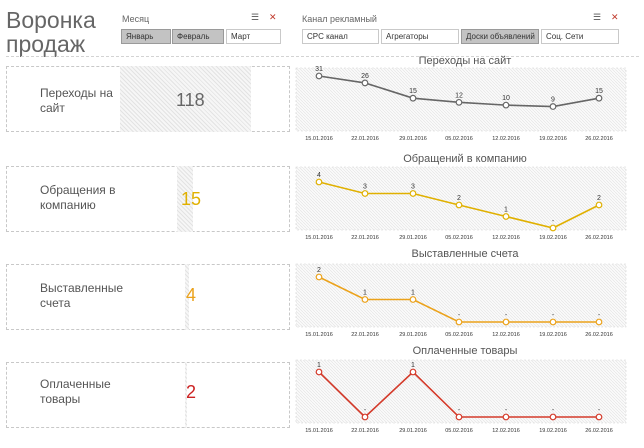 The image size is (644, 448). I want to click on row-label-invoices: Выставленные счета, so click(81, 295).